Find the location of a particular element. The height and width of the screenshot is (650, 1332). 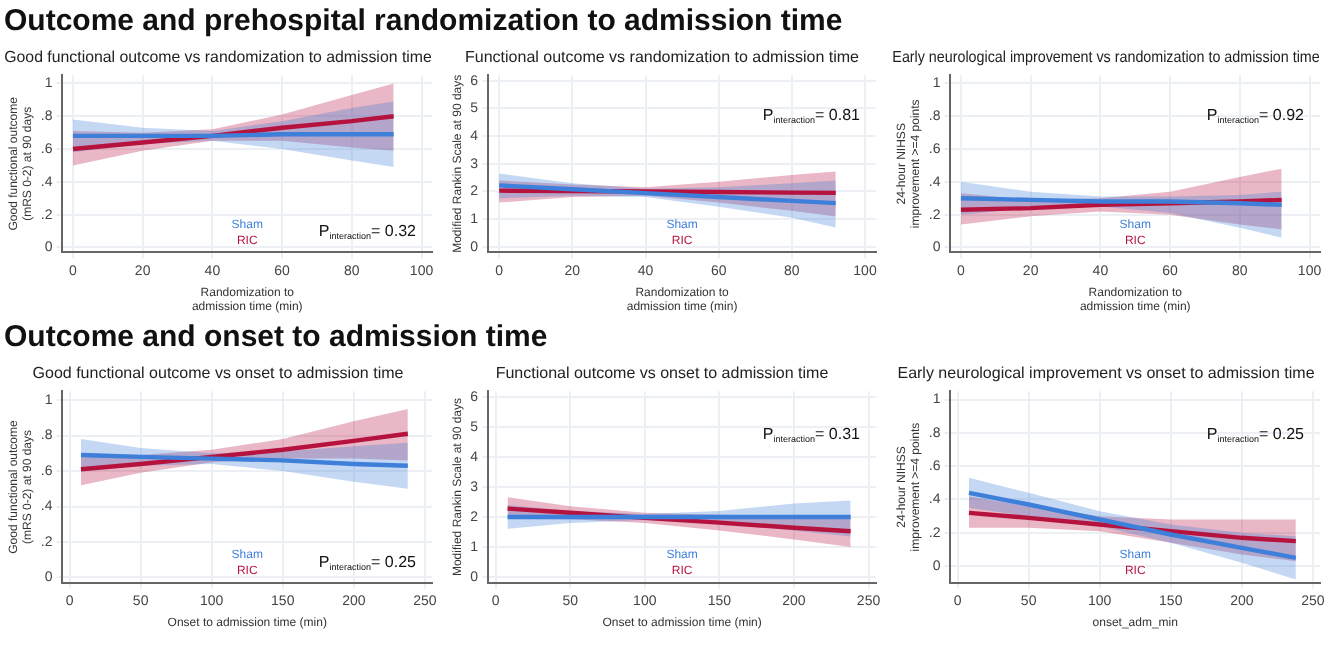

chart-title: Good functional outcome vs randomization to admission time is located at coordinates (218, 57).